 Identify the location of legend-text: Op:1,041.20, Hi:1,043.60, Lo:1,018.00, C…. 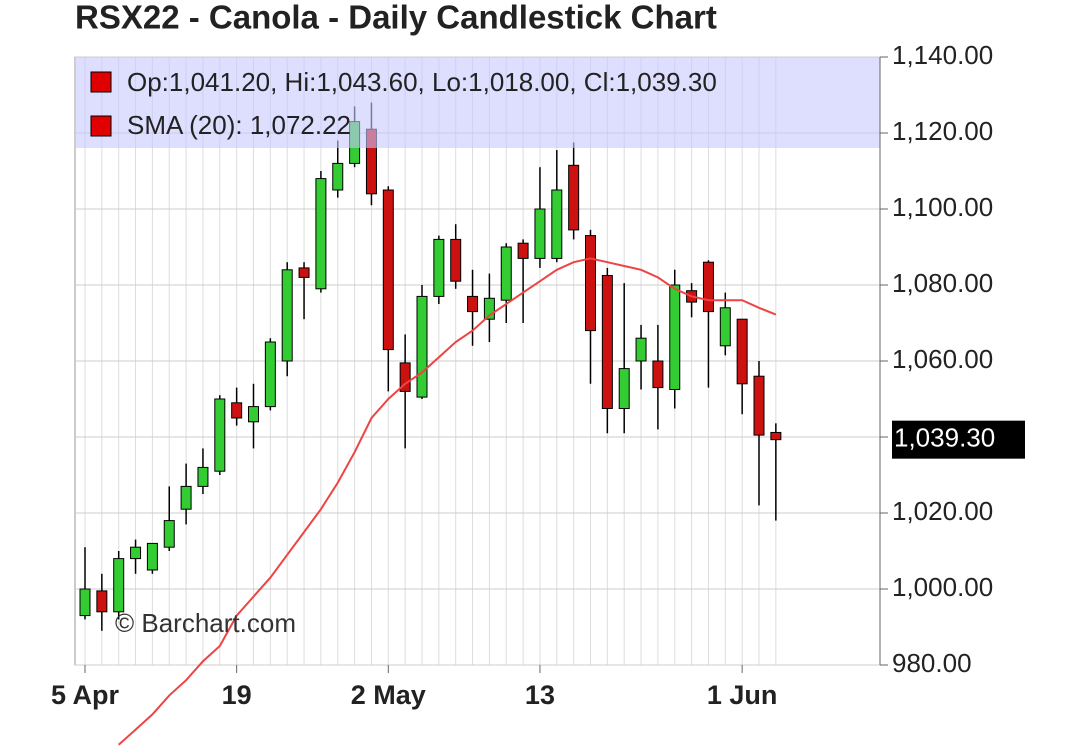
(422, 82).